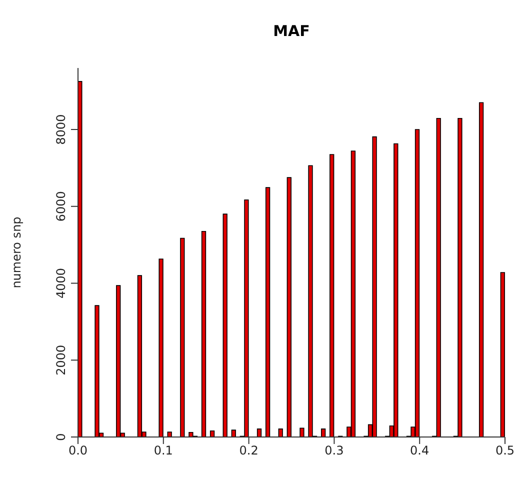 Image resolution: width=527 pixels, height=495 pixels. What do you see at coordinates (420, 451) in the screenshot?
I see `x-tick-label: 0.4` at bounding box center [420, 451].